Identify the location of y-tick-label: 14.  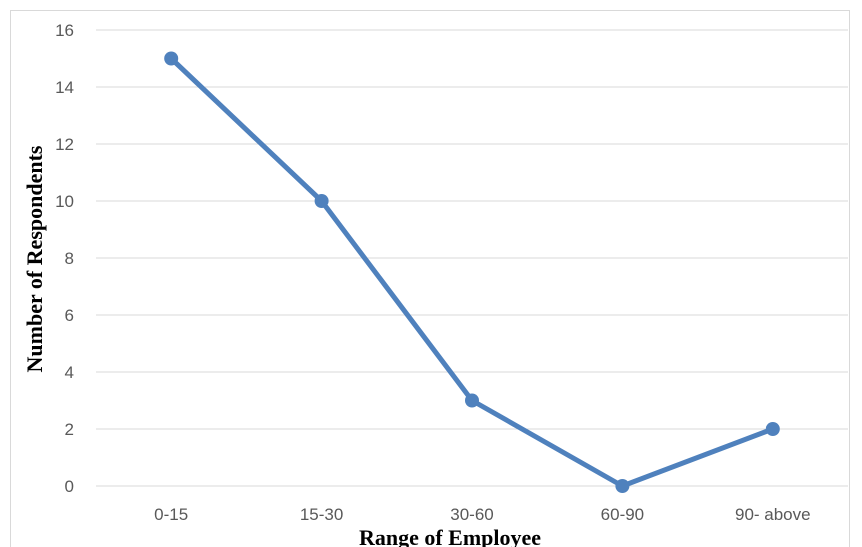
(64, 87).